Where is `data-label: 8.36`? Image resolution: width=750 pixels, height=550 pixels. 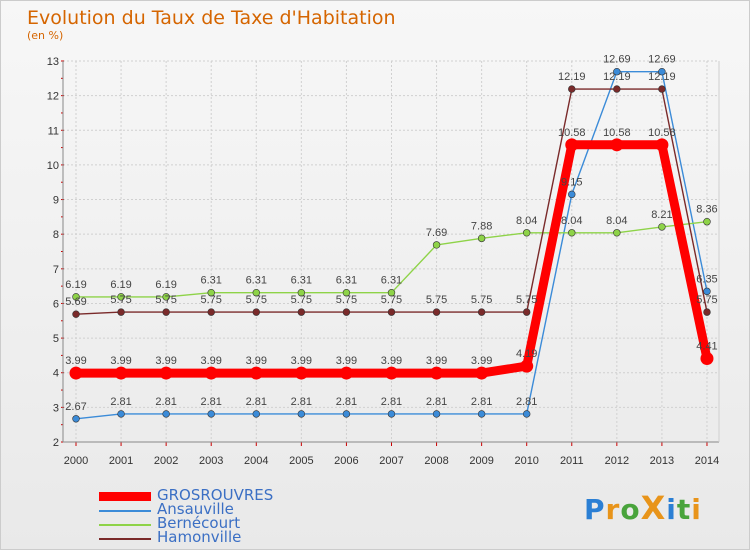
data-label: 8.36 is located at coordinates (706, 210).